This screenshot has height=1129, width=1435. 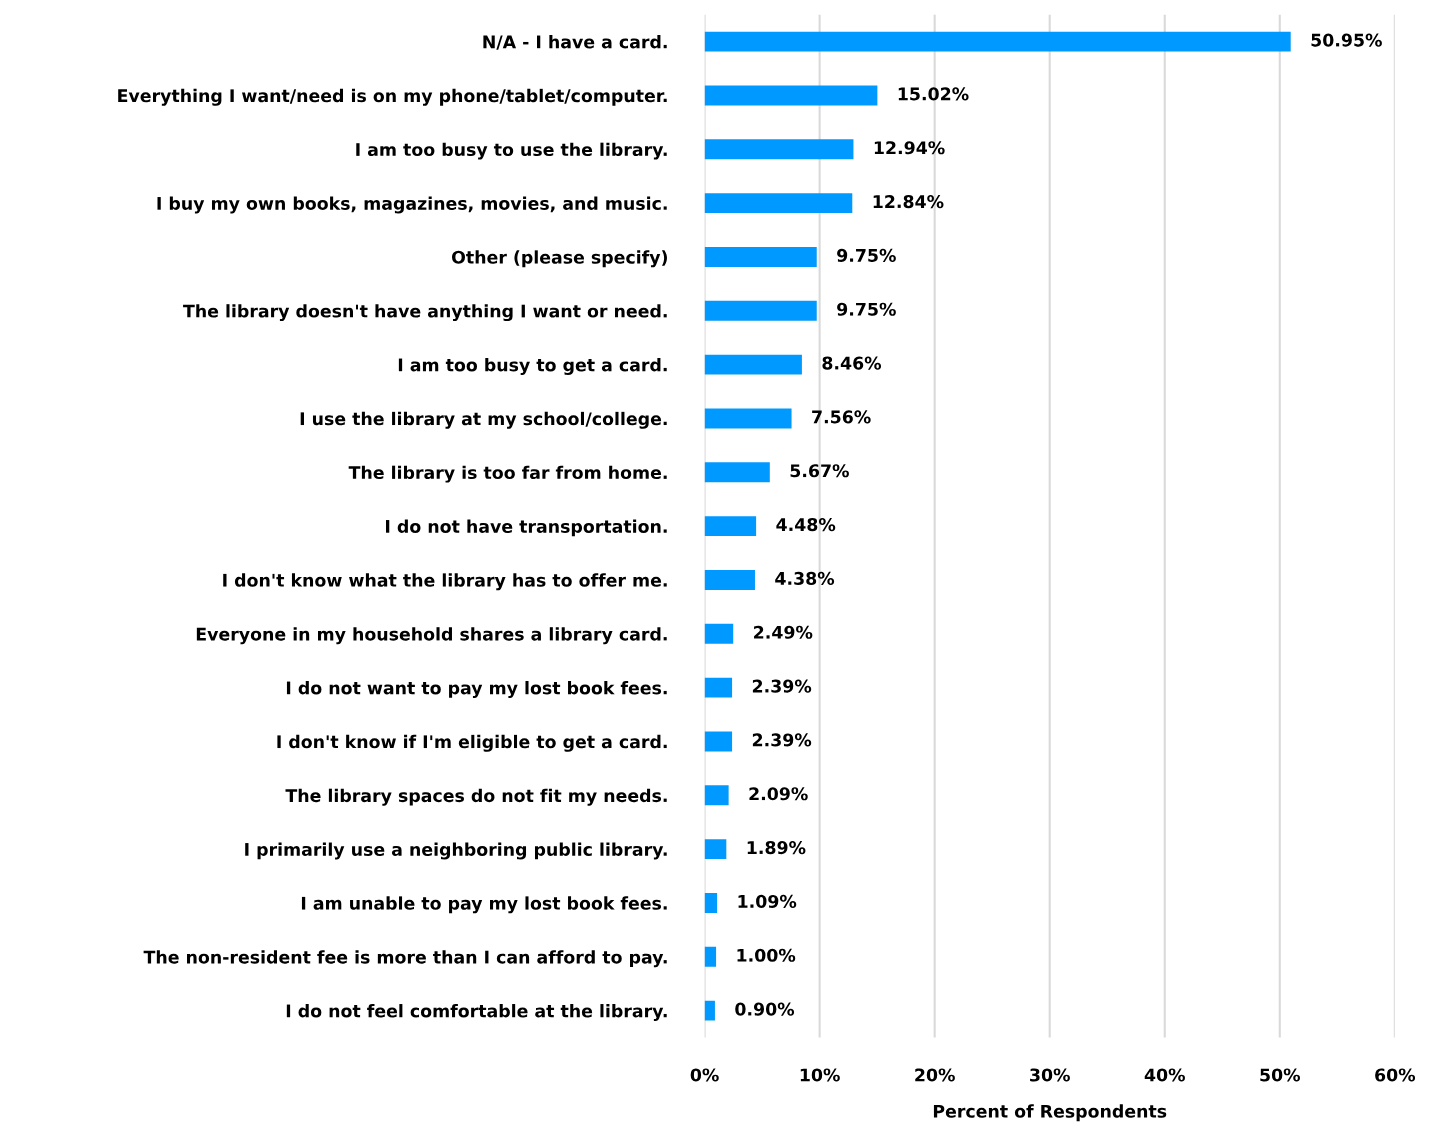 I want to click on x-tick-label: 30%, so click(x=1050, y=1075).